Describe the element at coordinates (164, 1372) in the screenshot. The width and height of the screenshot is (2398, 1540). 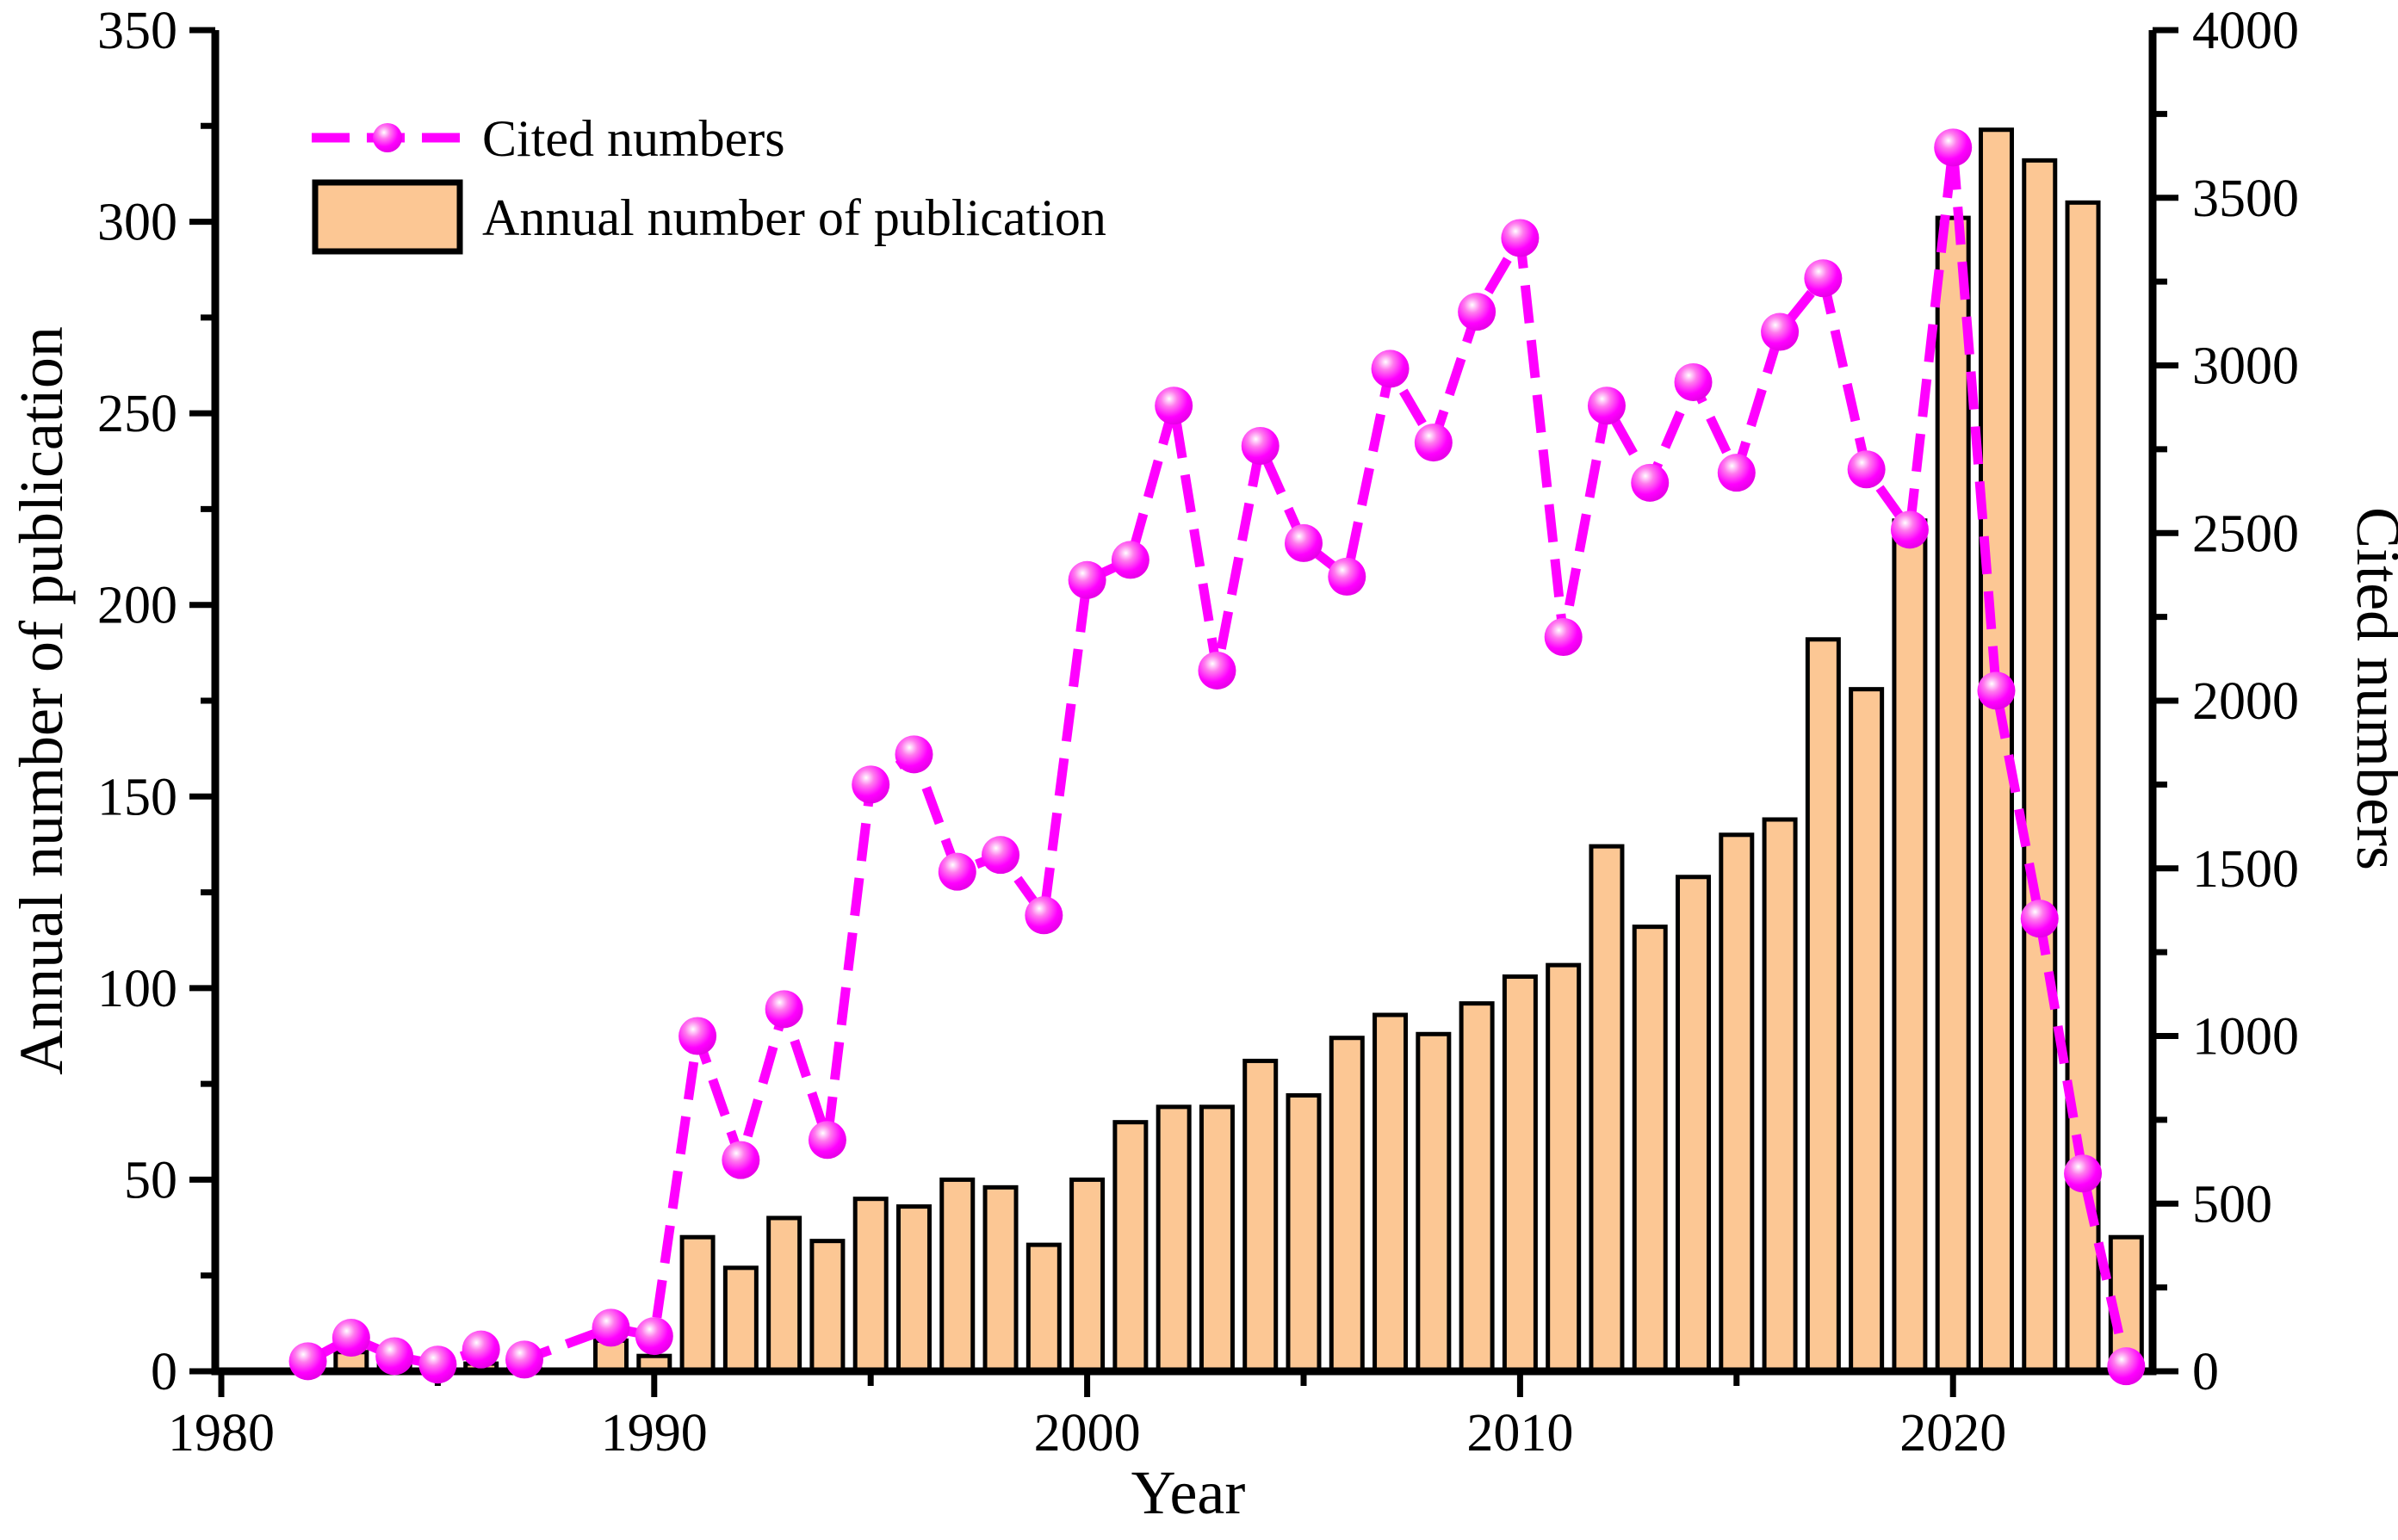
I see `left-tick-label: 0` at that location.